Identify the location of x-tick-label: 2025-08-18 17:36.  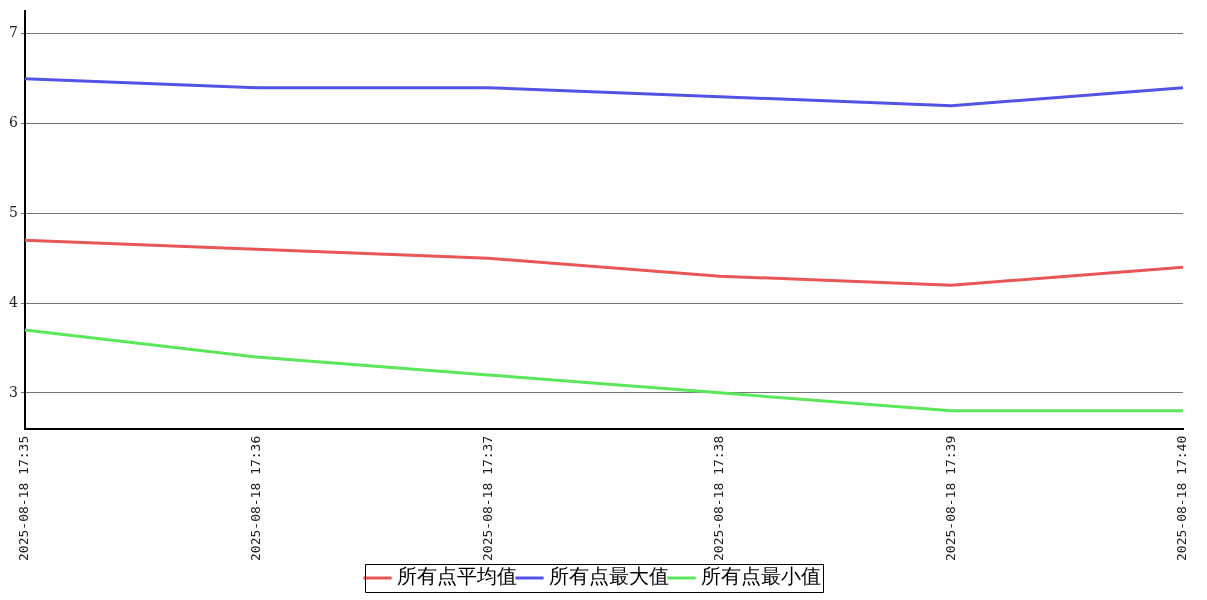
(255, 498).